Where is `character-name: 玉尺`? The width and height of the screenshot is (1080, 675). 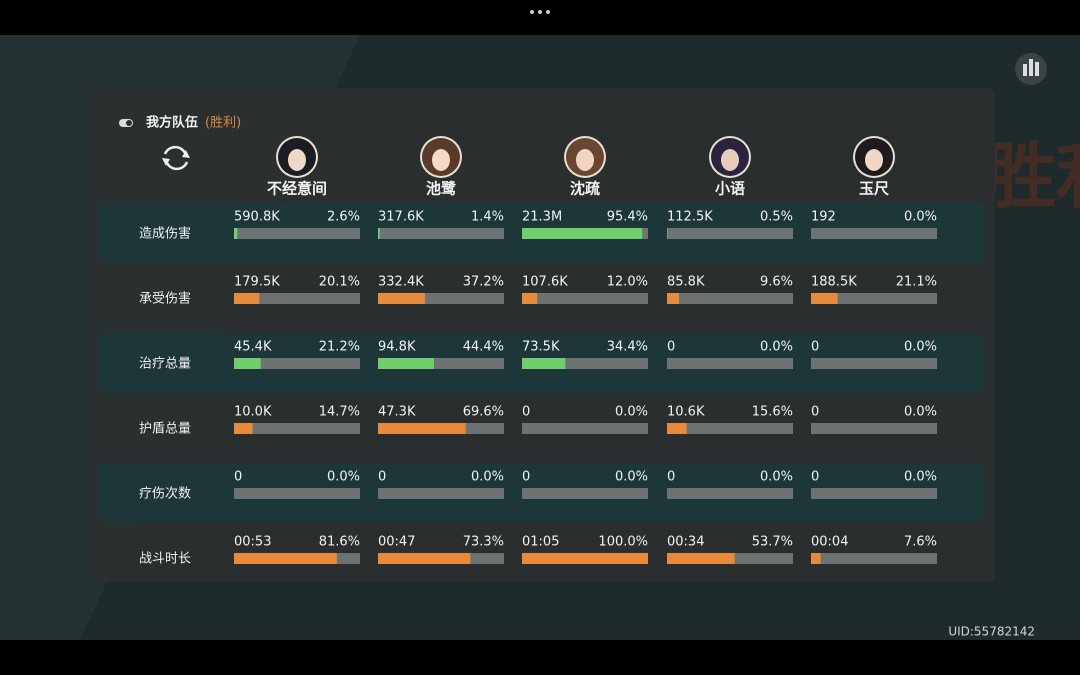 character-name: 玉尺 is located at coordinates (874, 189).